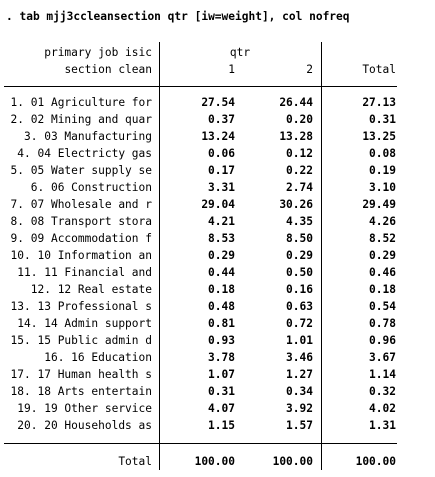  What do you see at coordinates (379, 136) in the screenshot?
I see `table-row-total: 13.25` at bounding box center [379, 136].